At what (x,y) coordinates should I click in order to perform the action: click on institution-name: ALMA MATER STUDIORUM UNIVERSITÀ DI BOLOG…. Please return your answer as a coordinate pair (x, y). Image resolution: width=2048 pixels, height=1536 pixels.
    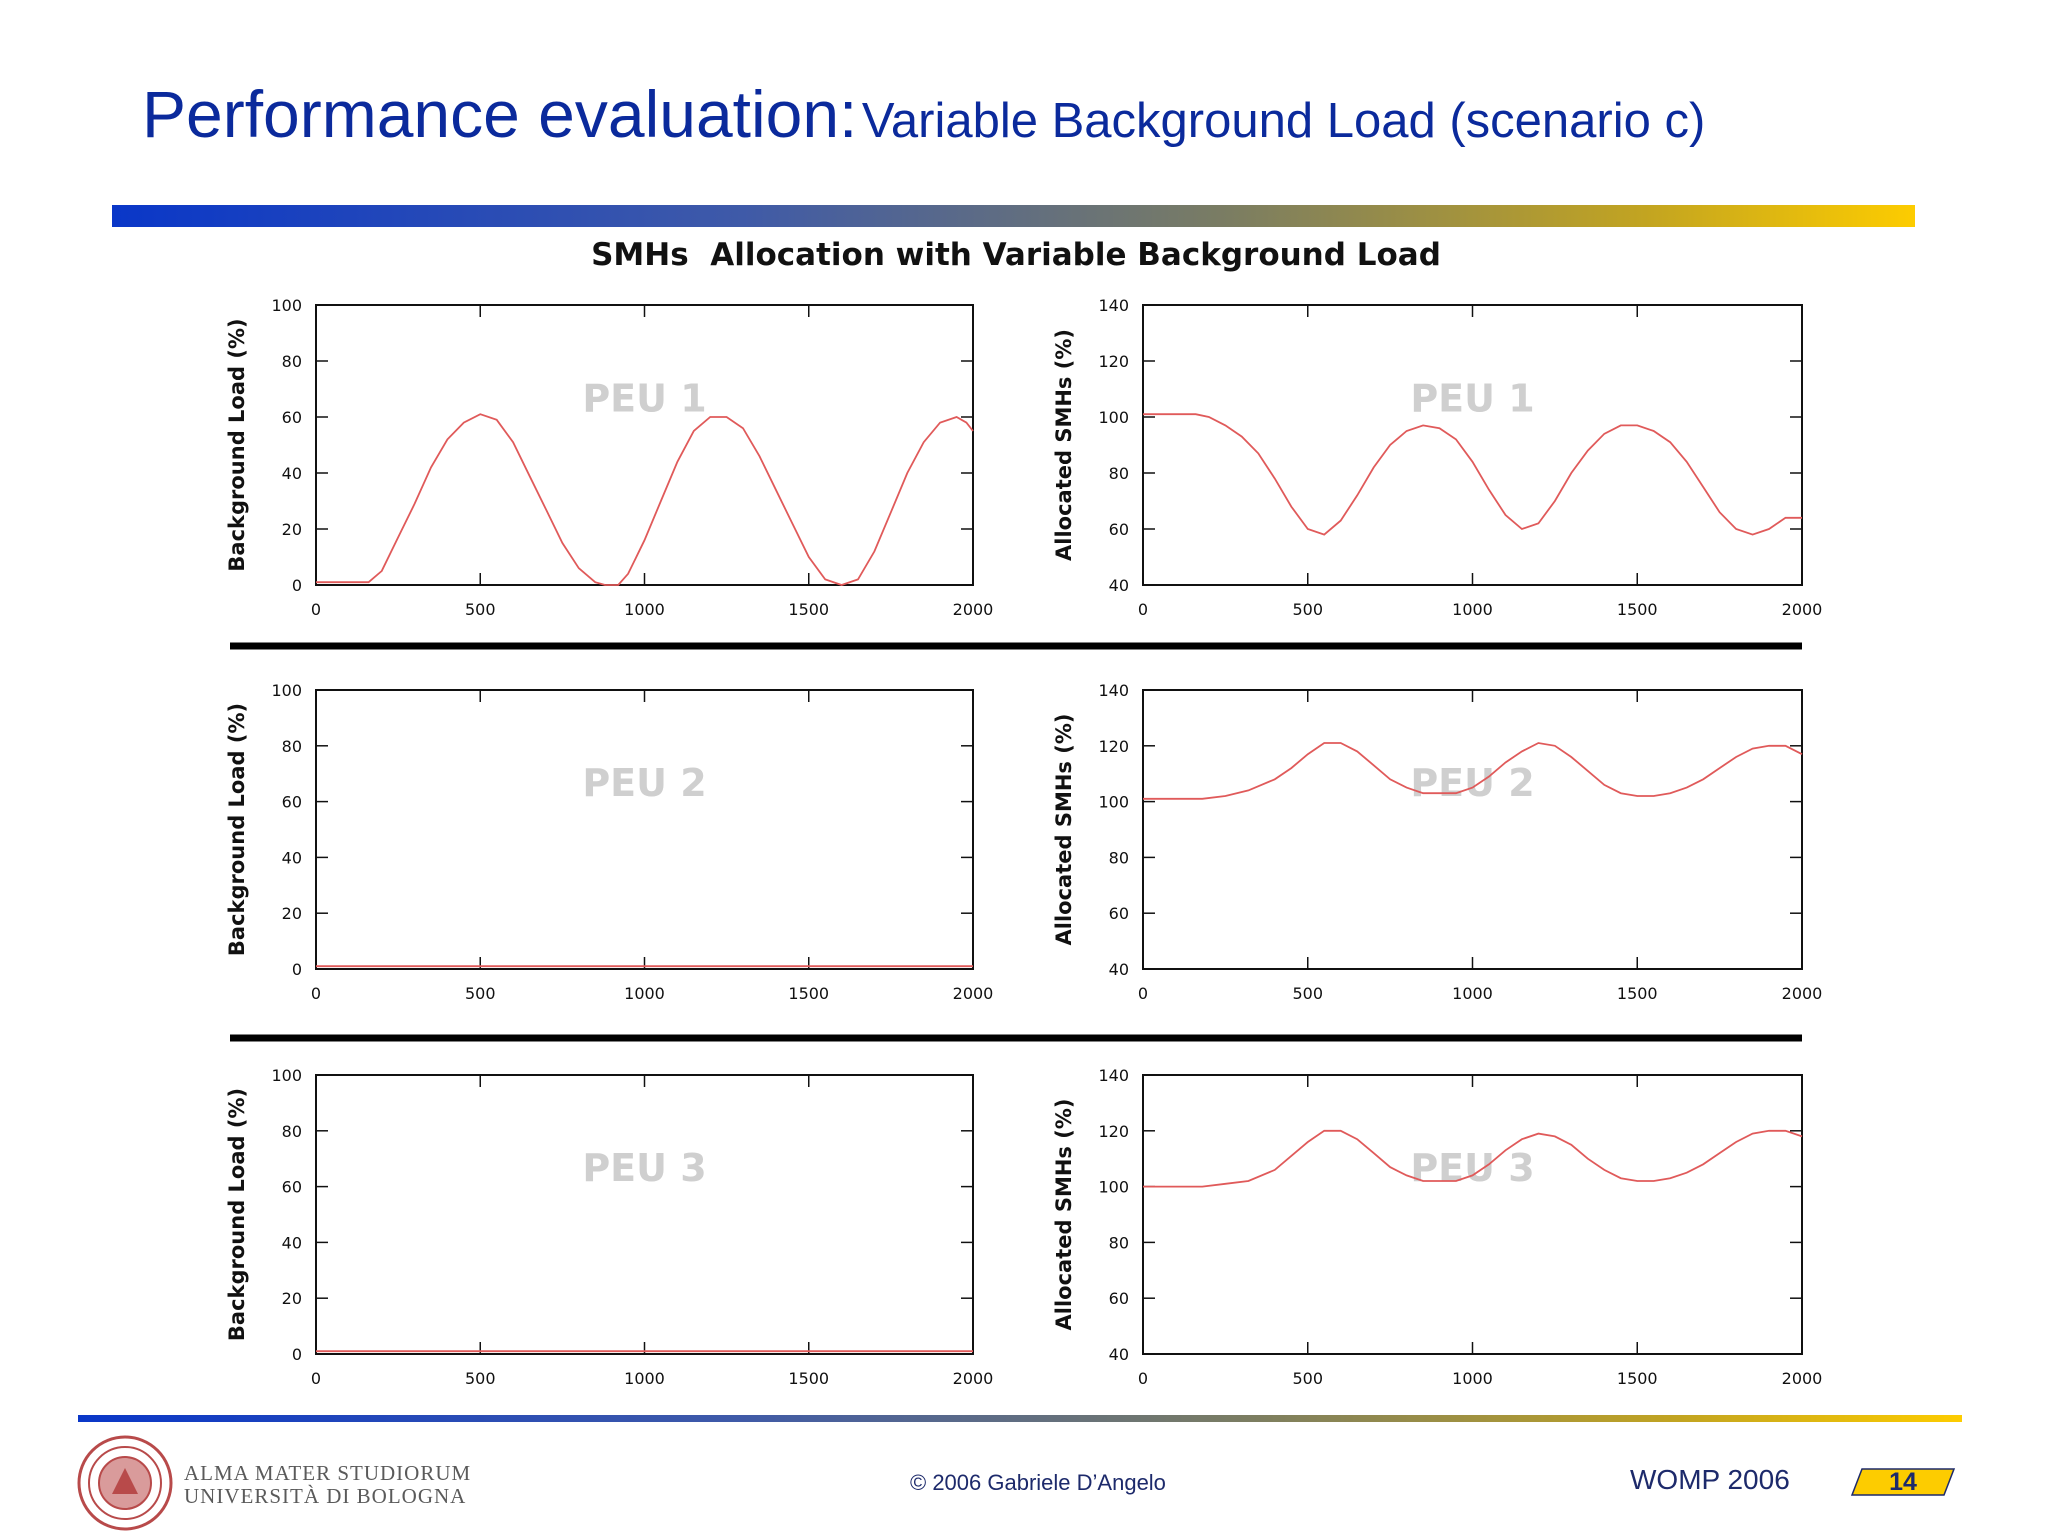
    Looking at the image, I should click on (327, 1485).